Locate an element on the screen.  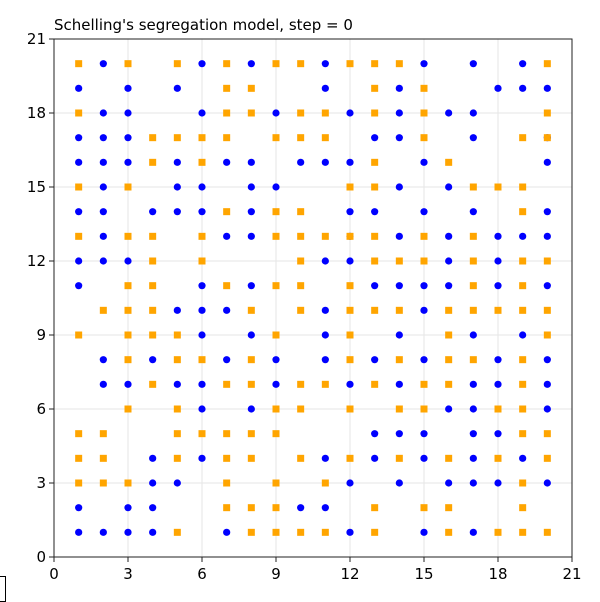
y-tick-label: 6 is located at coordinates (41, 409).